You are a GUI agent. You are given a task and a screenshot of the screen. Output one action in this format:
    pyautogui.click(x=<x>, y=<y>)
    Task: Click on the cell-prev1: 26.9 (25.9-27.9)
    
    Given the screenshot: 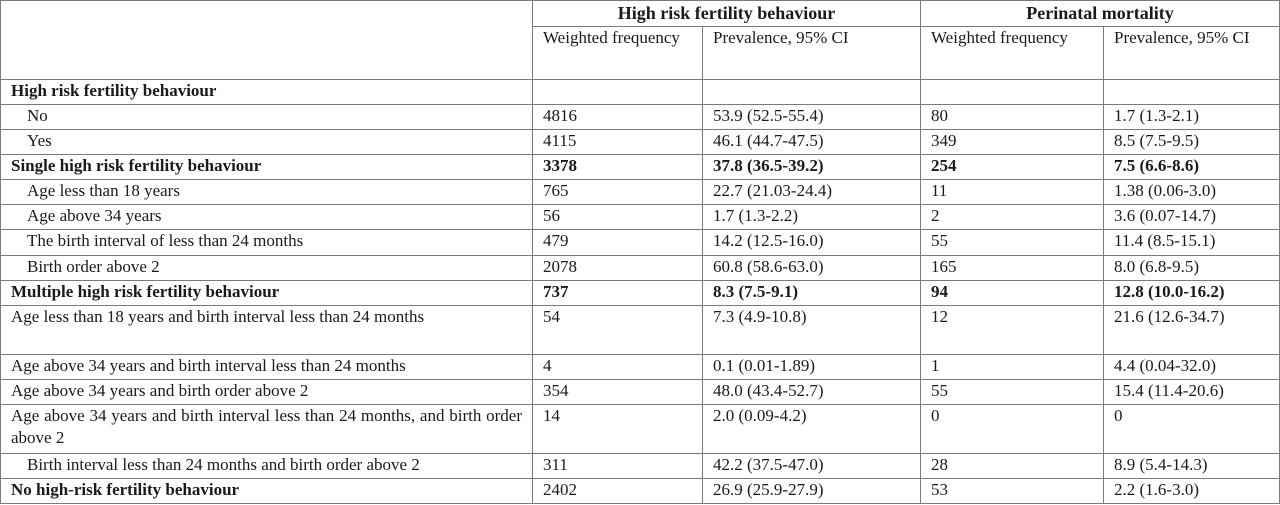 What is the action you would take?
    pyautogui.click(x=811, y=491)
    